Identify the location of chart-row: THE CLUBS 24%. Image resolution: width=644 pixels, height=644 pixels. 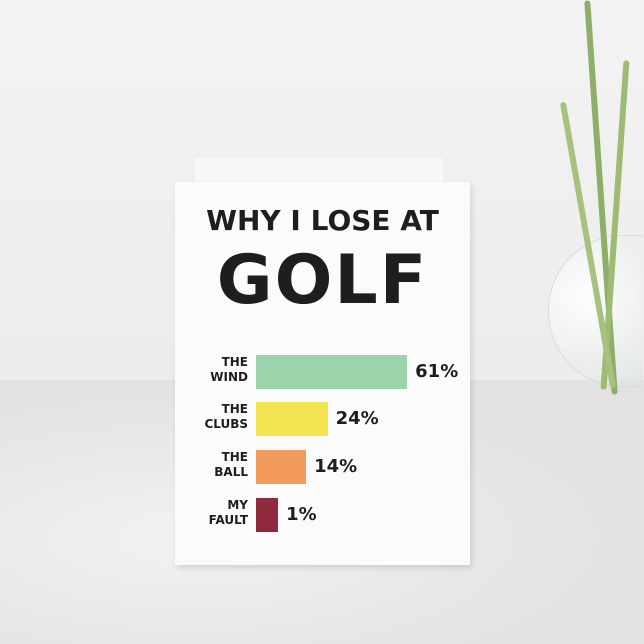
(322, 420).